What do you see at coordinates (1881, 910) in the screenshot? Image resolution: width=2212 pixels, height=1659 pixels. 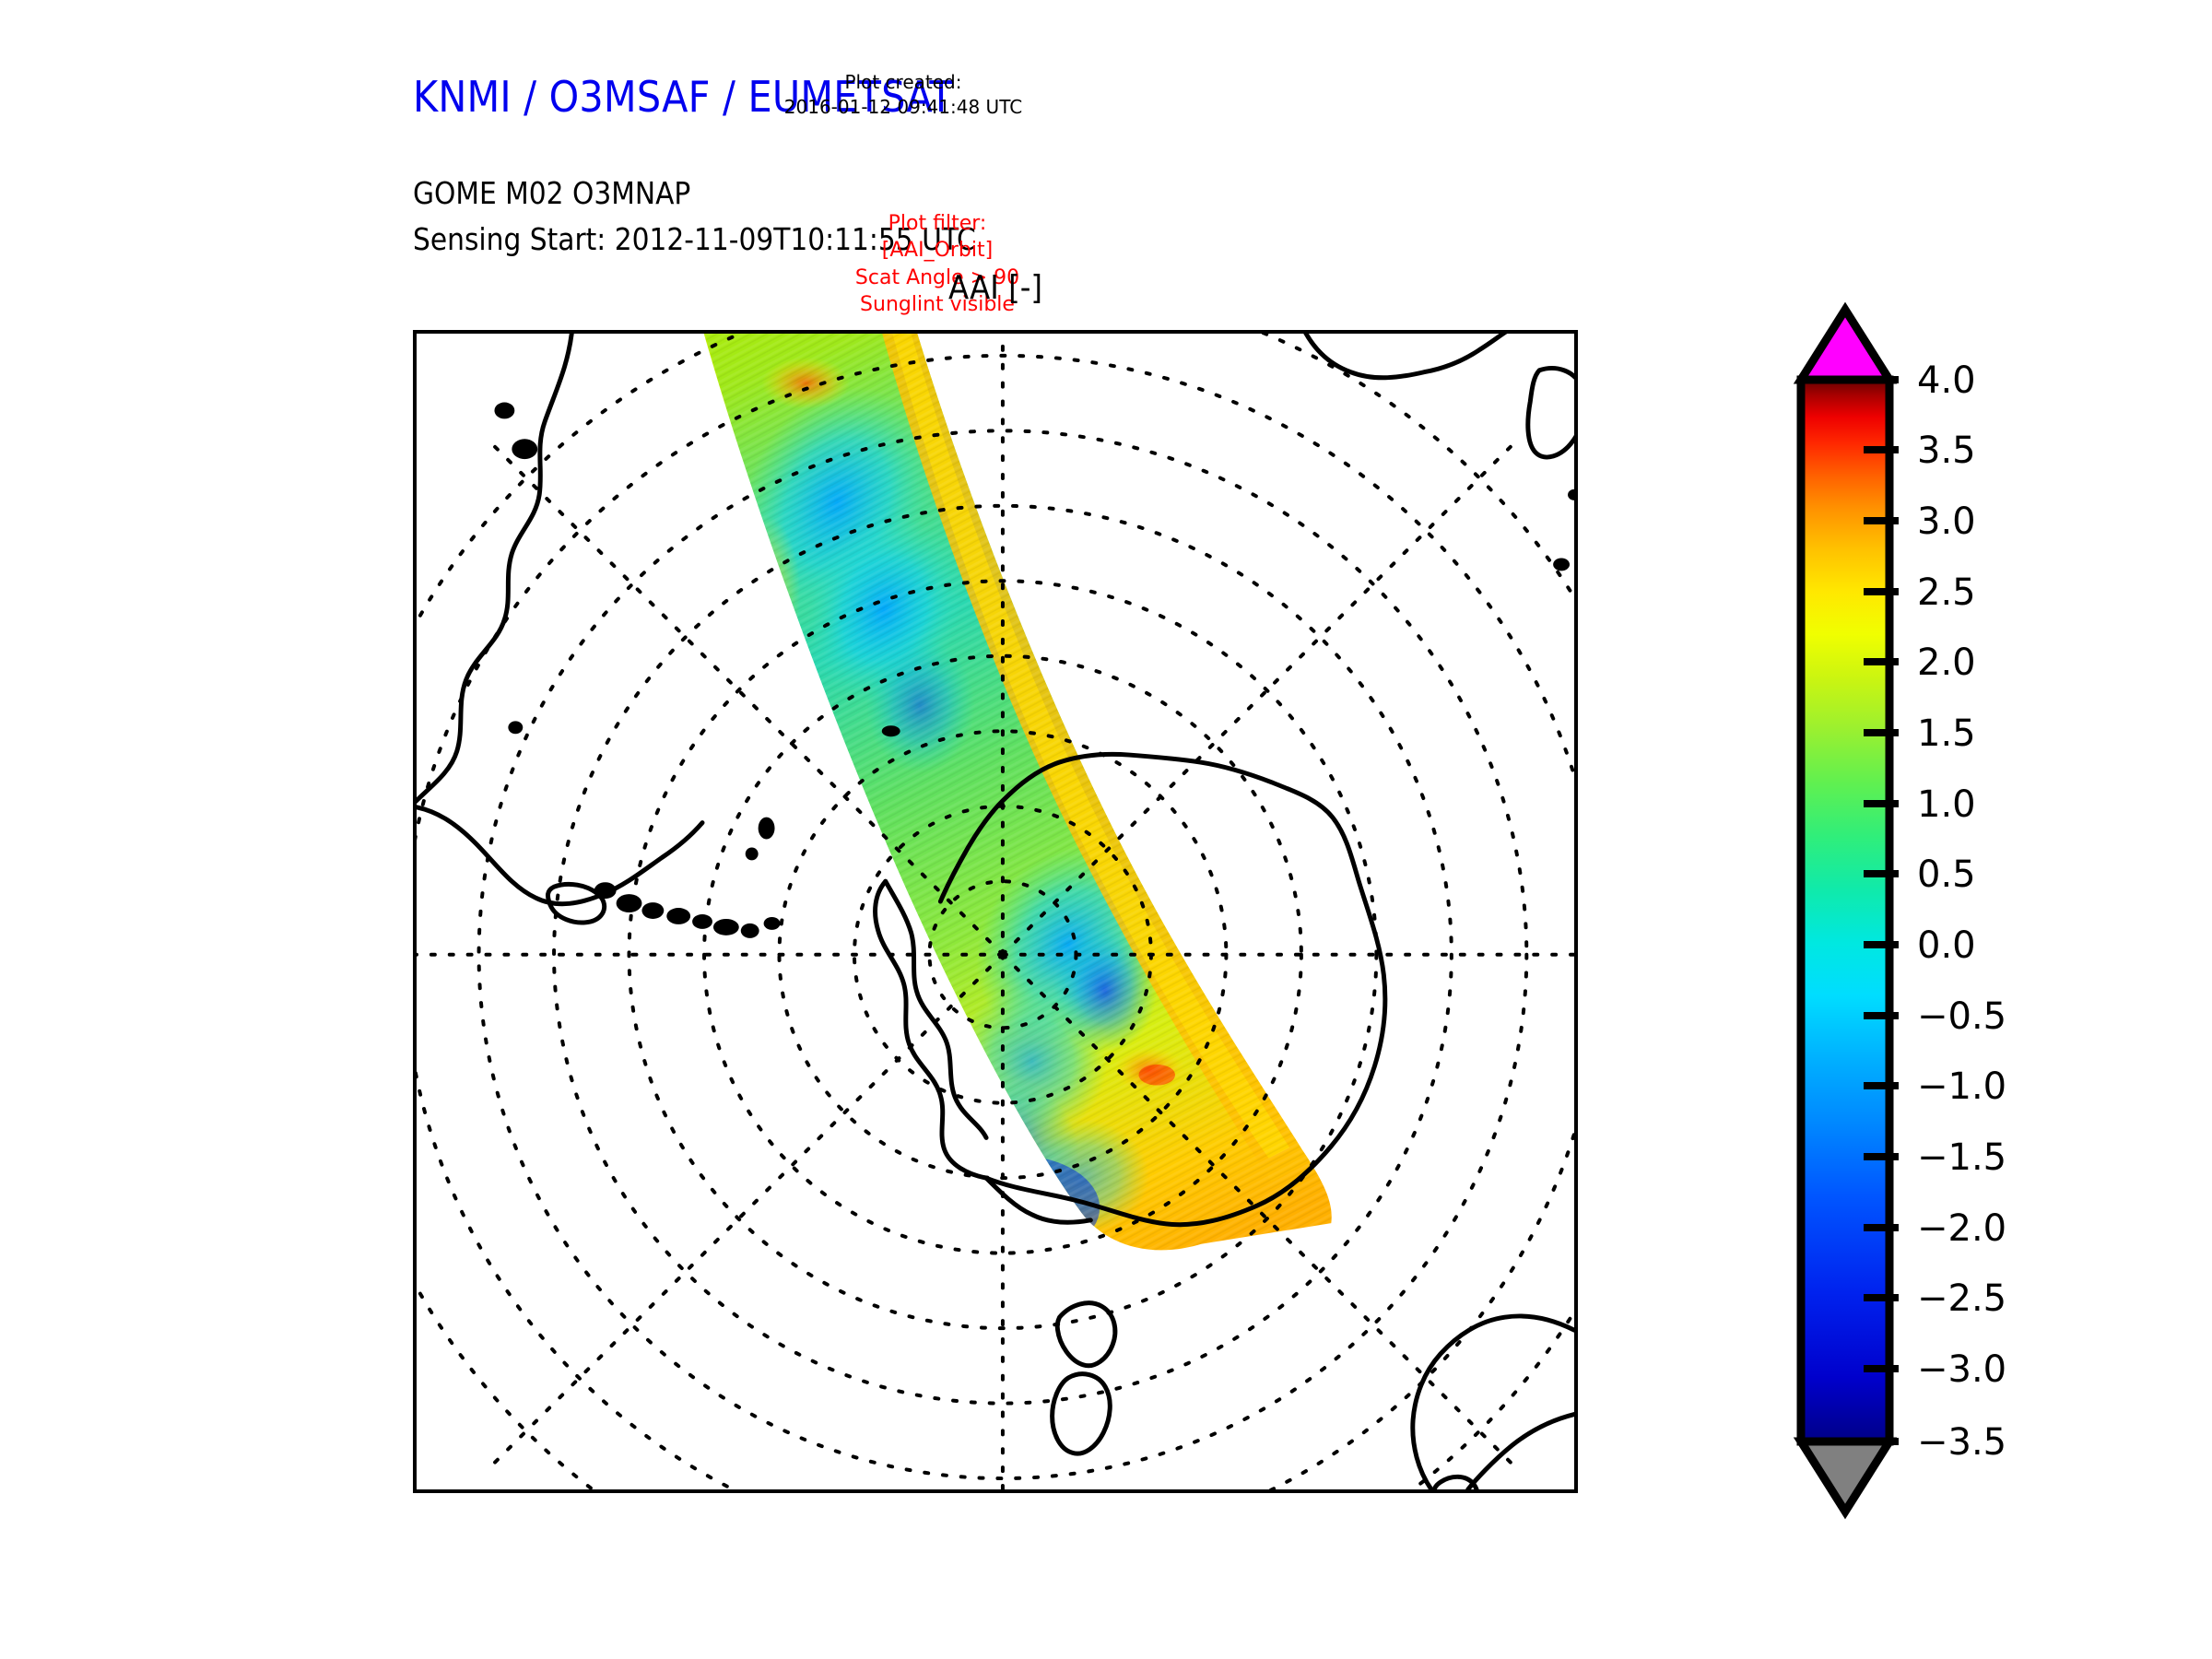 I see `colorbar-ticks` at bounding box center [1881, 910].